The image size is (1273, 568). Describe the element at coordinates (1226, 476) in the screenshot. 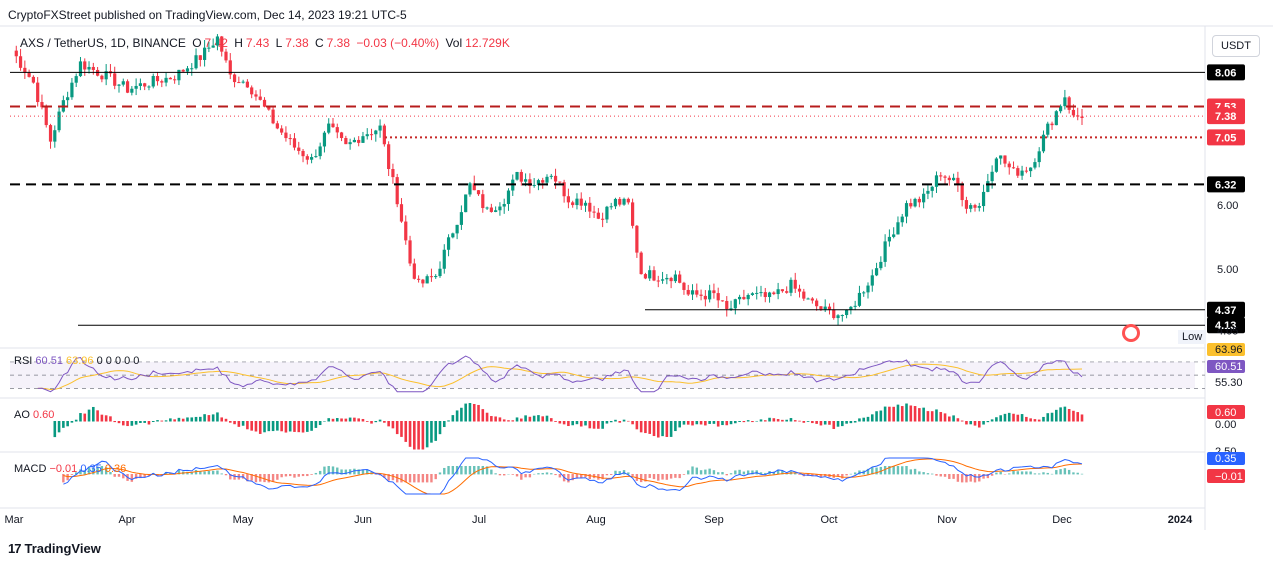

I see `macd-axis-tag` at that location.